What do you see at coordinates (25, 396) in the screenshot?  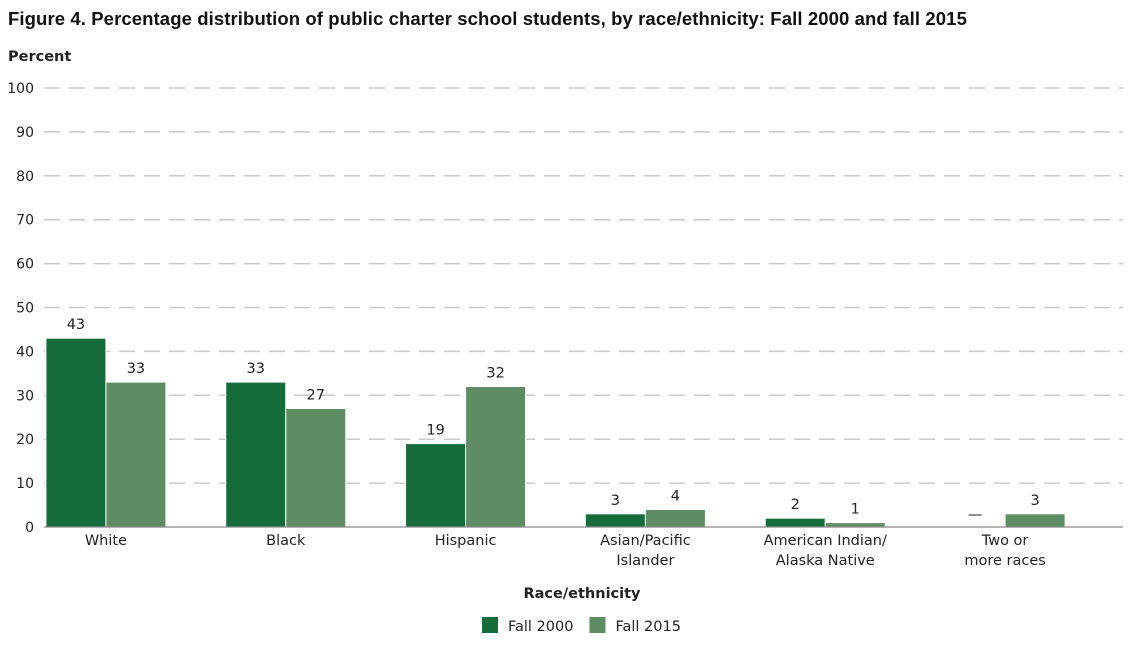 I see `y-tick-label: 30` at bounding box center [25, 396].